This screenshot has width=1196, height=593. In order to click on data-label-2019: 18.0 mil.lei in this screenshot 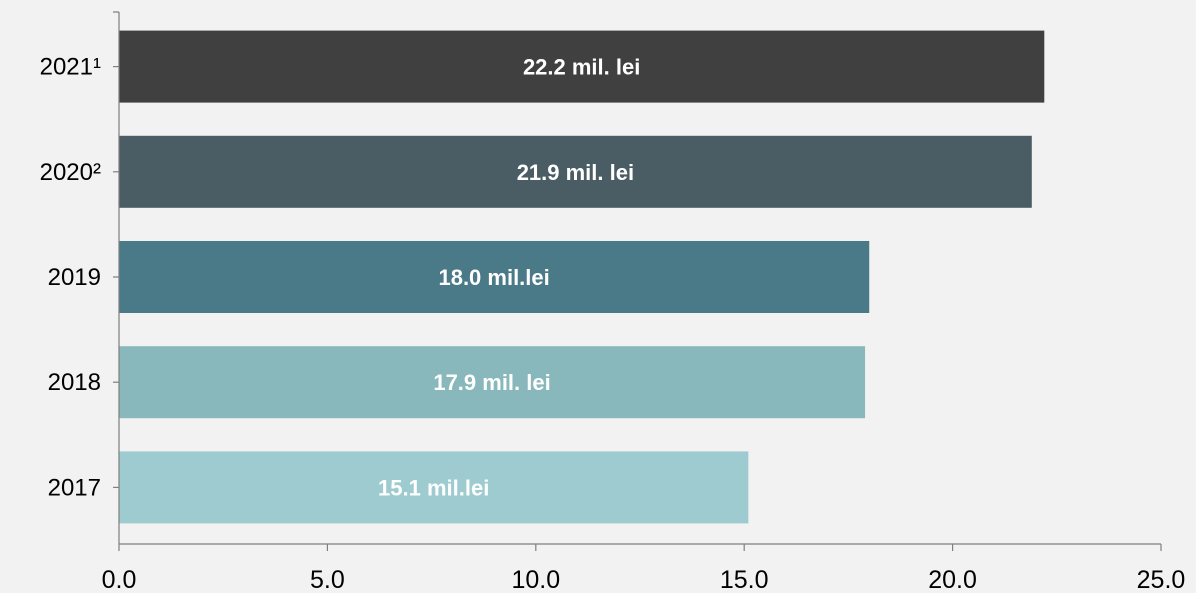, I will do `click(493, 277)`.